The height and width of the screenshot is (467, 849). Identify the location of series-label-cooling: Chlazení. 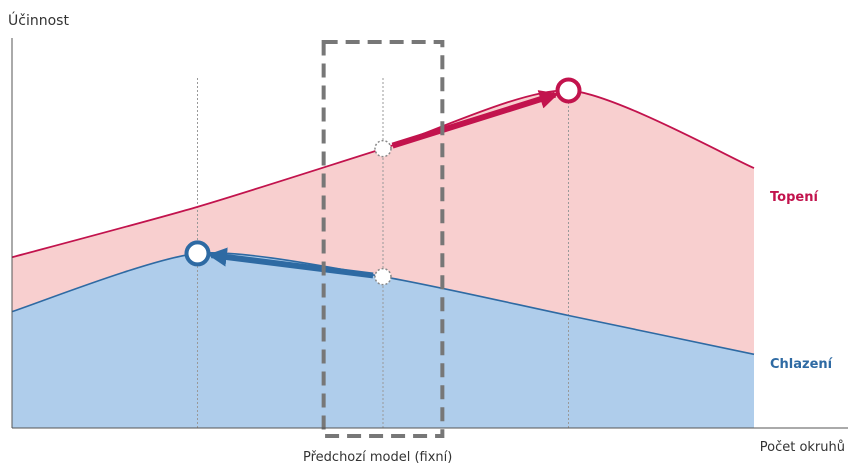
(801, 364).